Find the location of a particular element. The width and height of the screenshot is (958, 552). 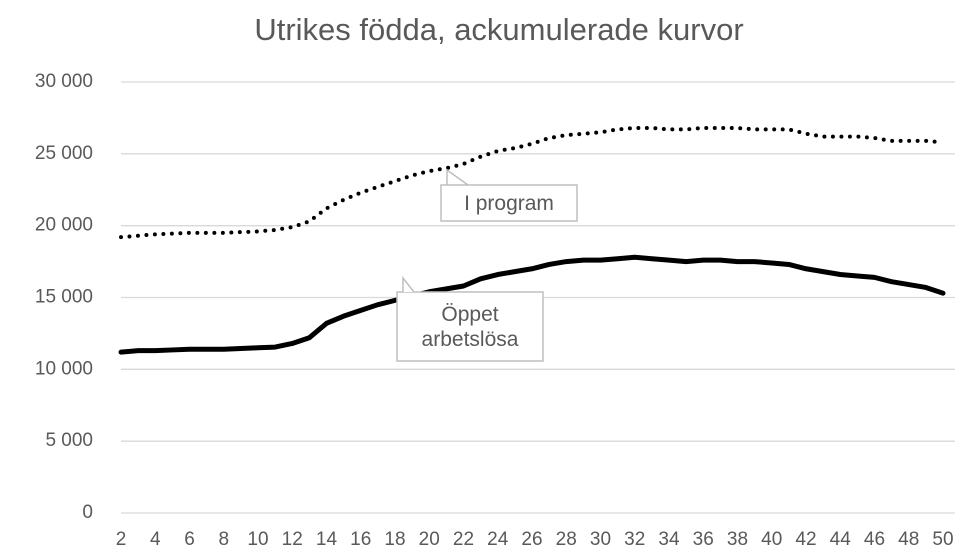

y-tick-label: 20 000 is located at coordinates (64, 225).